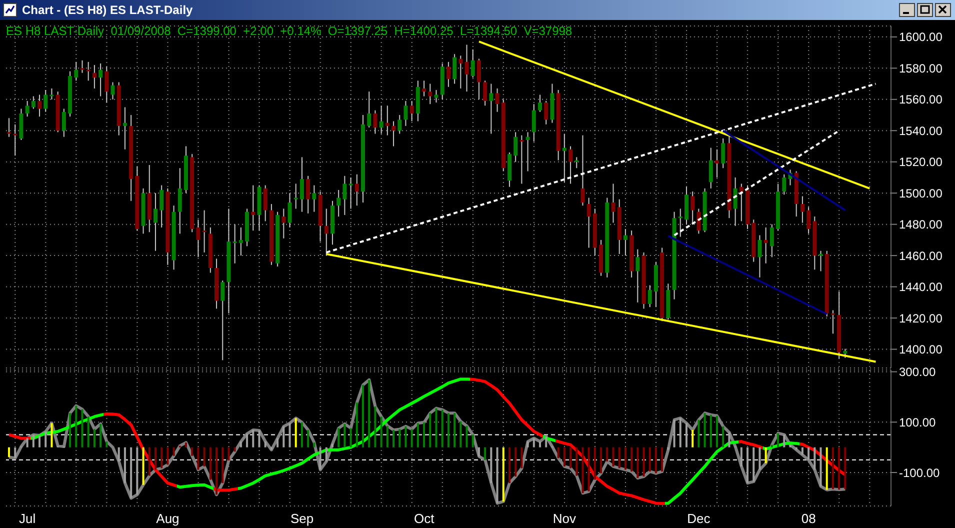 This screenshot has width=955, height=528. I want to click on y-tick-label: 1600.00, so click(921, 37).